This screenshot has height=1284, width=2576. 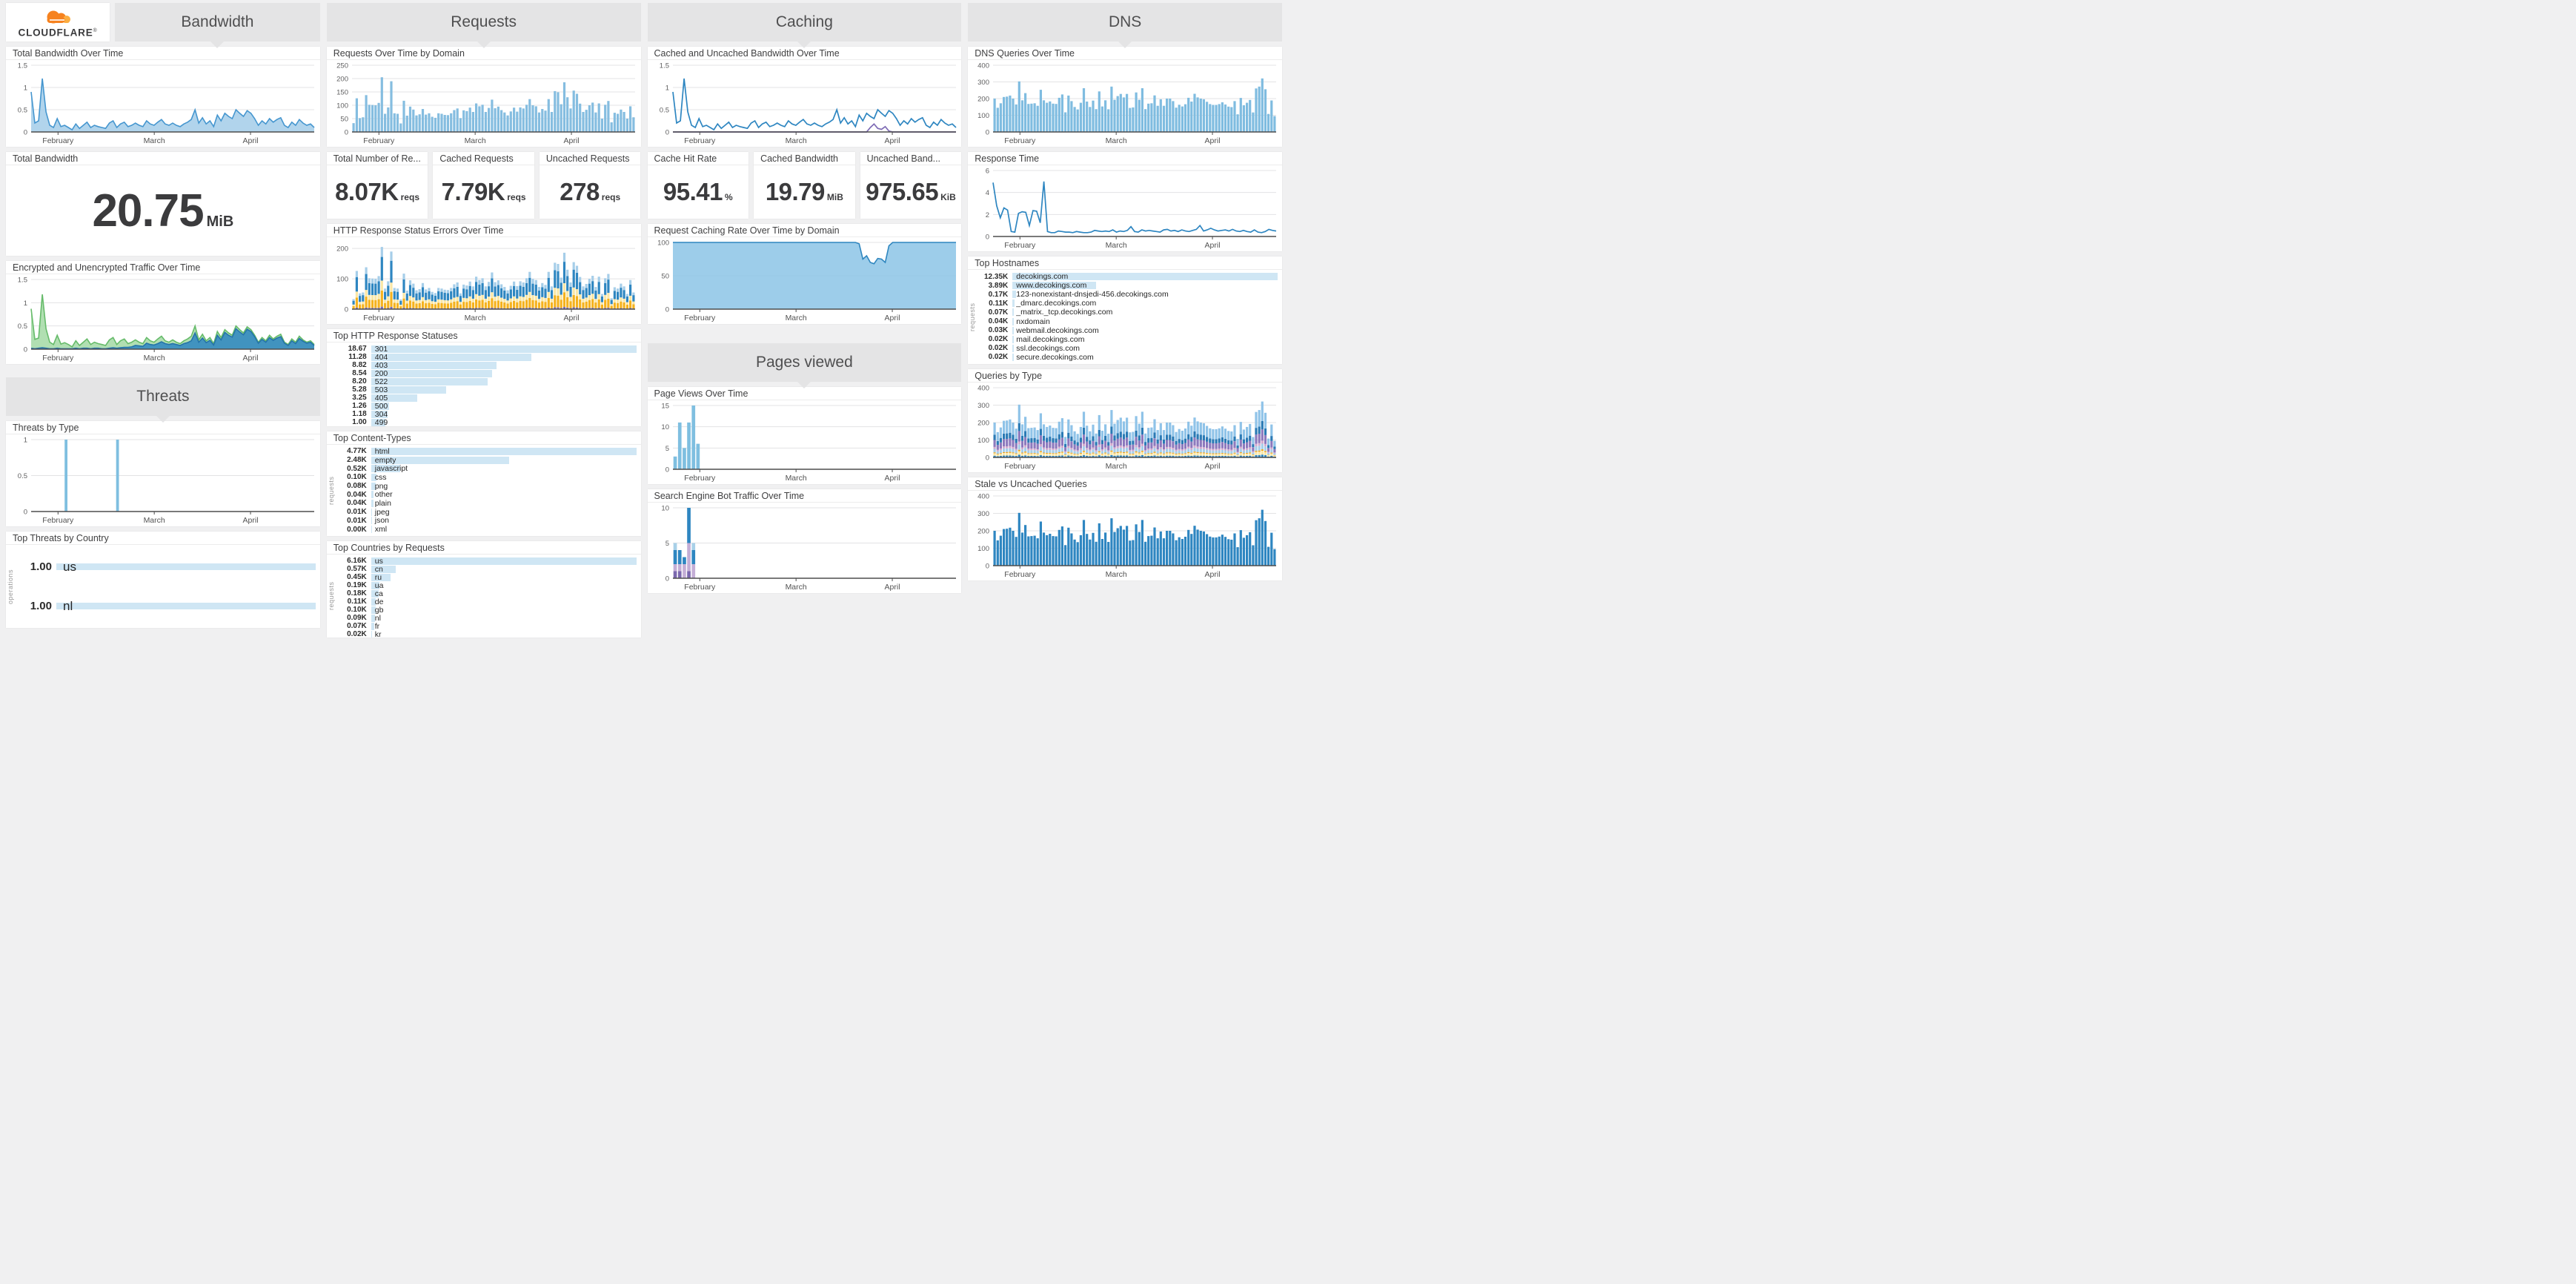 I want to click on list-row-bar-area: www.decokings.com, so click(x=1145, y=285).